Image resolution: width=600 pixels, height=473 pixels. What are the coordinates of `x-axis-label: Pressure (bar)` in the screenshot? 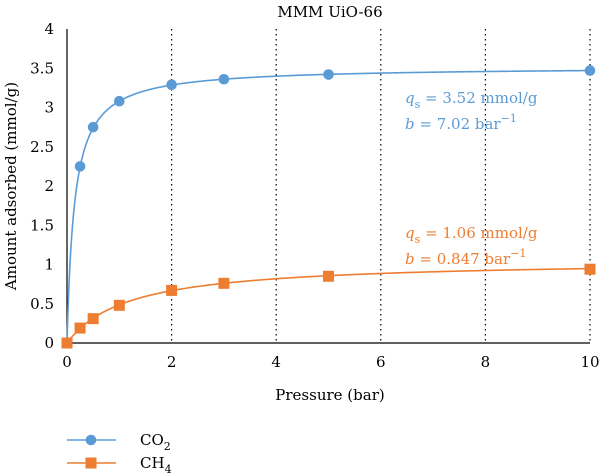 It's located at (329, 395).